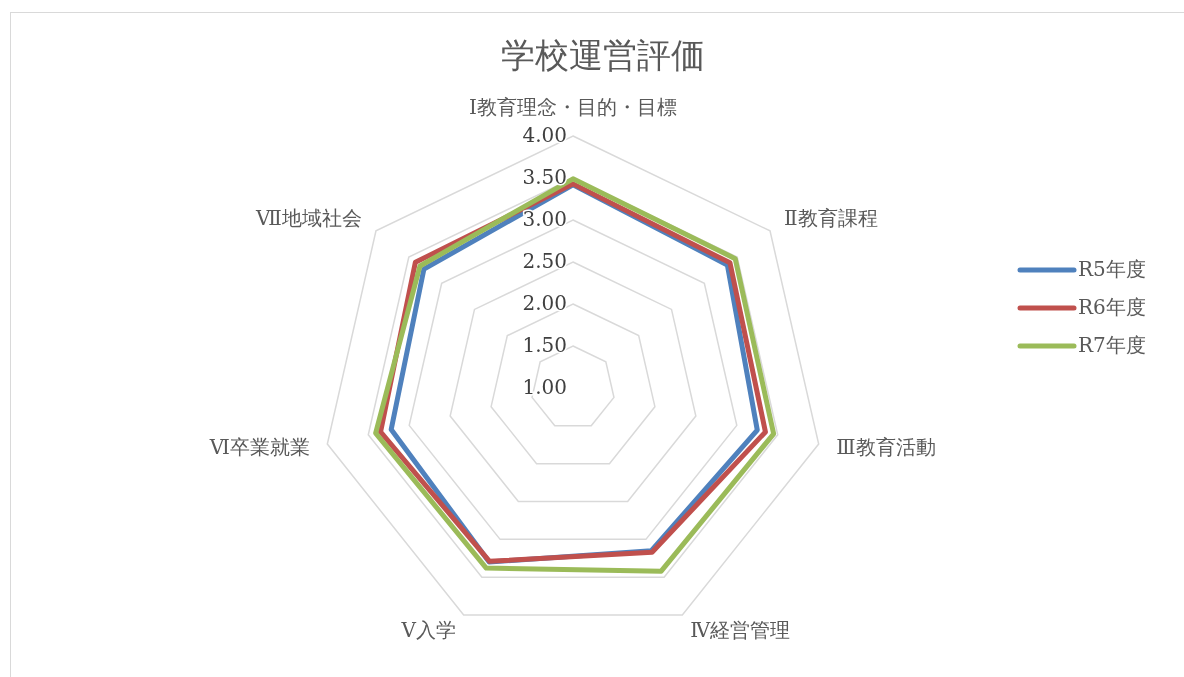  What do you see at coordinates (259, 446) in the screenshot?
I see `spoke-label: Ⅵ卒業就業` at bounding box center [259, 446].